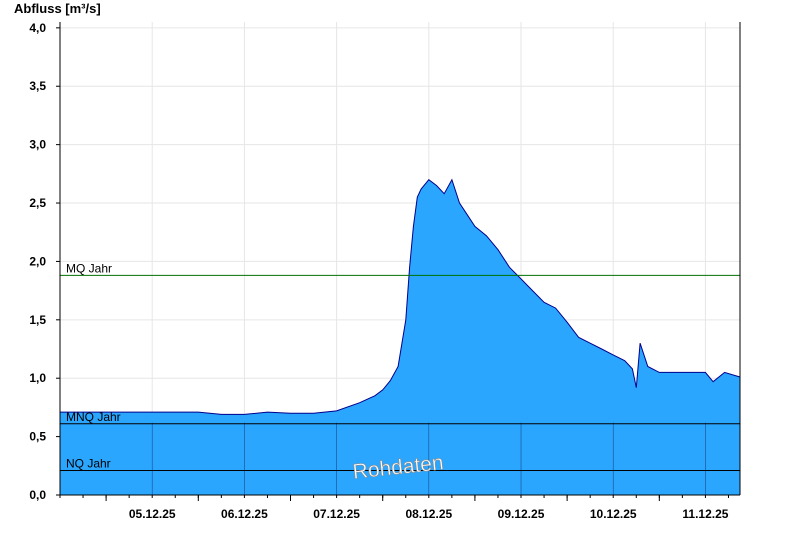 This screenshot has width=800, height=550. Describe the element at coordinates (613, 514) in the screenshot. I see `x-tick-label: 10.12.25` at that location.